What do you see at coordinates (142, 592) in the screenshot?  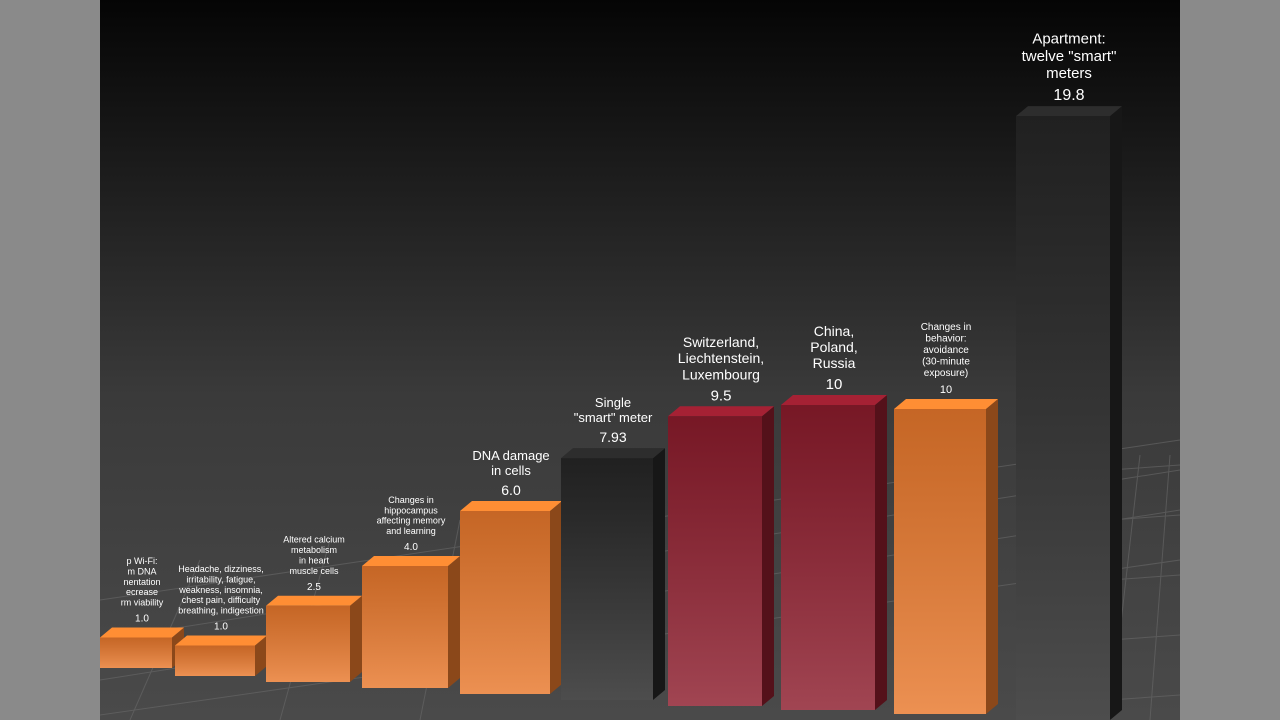 I see `category-label-line: ecrease` at bounding box center [142, 592].